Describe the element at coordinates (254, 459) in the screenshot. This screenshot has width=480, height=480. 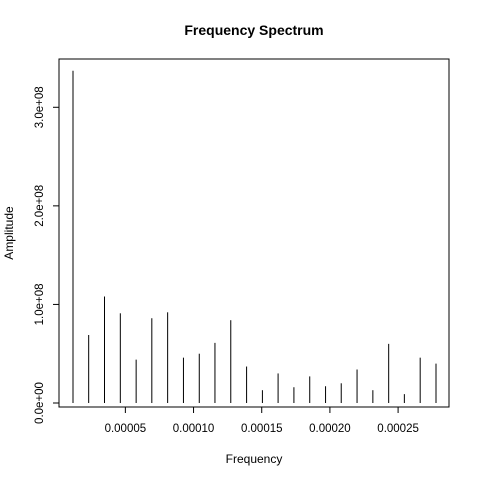
I see `x-axis-label: Frequency` at that location.